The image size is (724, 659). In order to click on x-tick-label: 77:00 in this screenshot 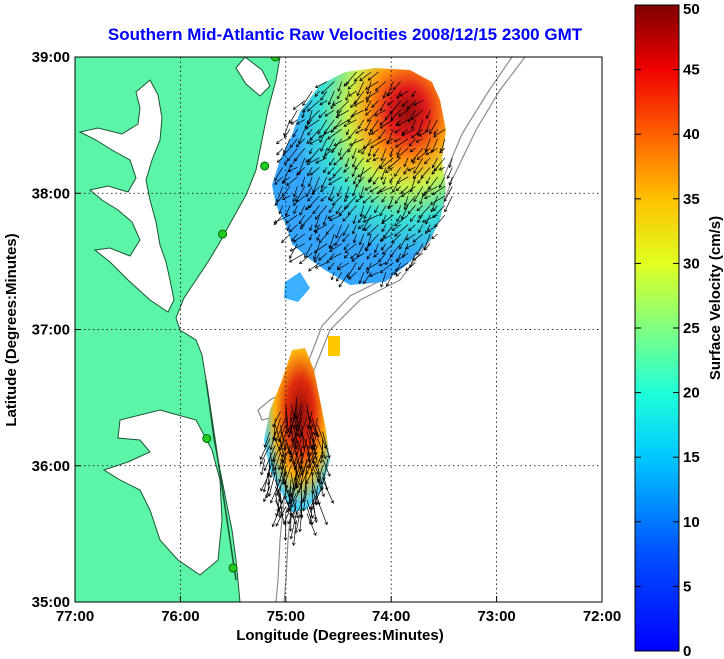, I will do `click(75, 616)`.